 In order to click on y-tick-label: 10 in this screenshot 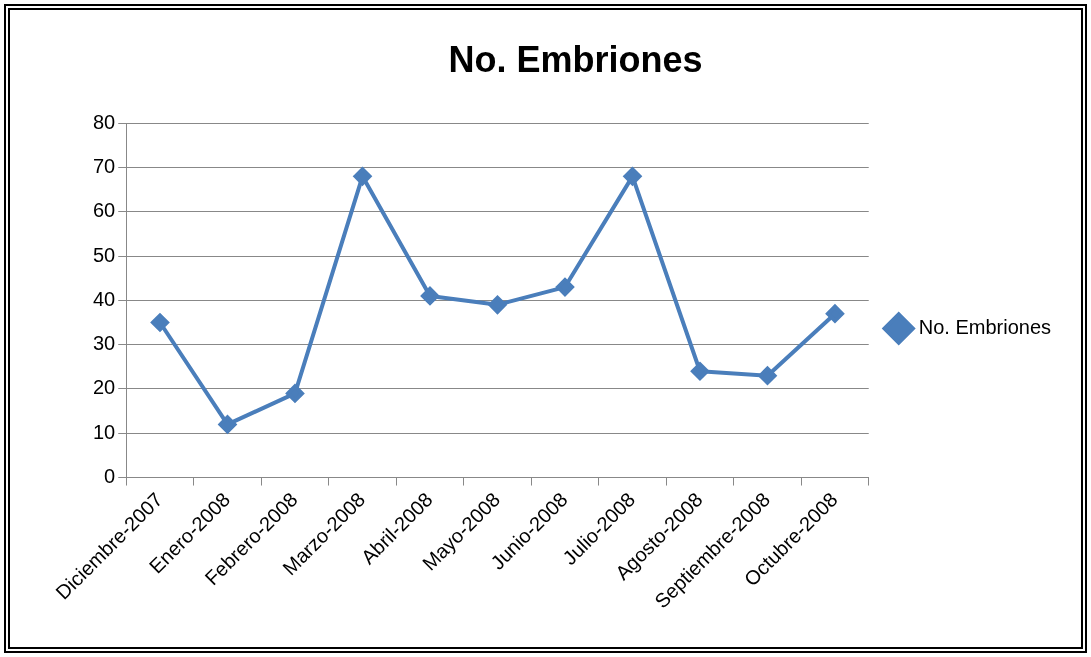, I will do `click(104, 431)`.